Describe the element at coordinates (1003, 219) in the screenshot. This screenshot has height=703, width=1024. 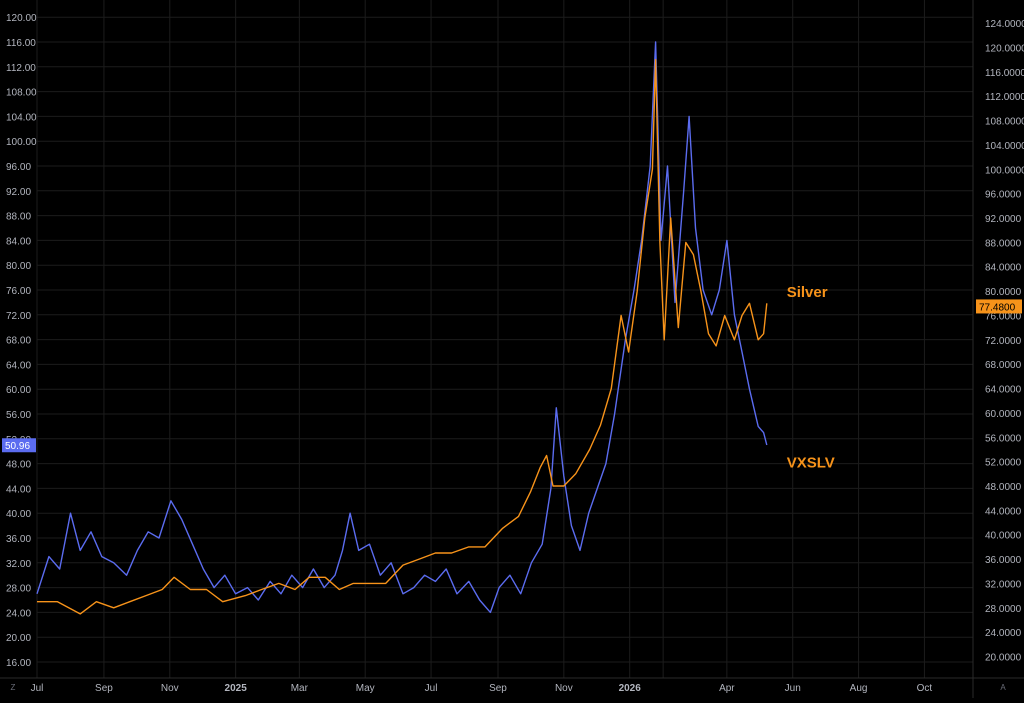
I see `right-axis-tick-label: 92.0000` at that location.